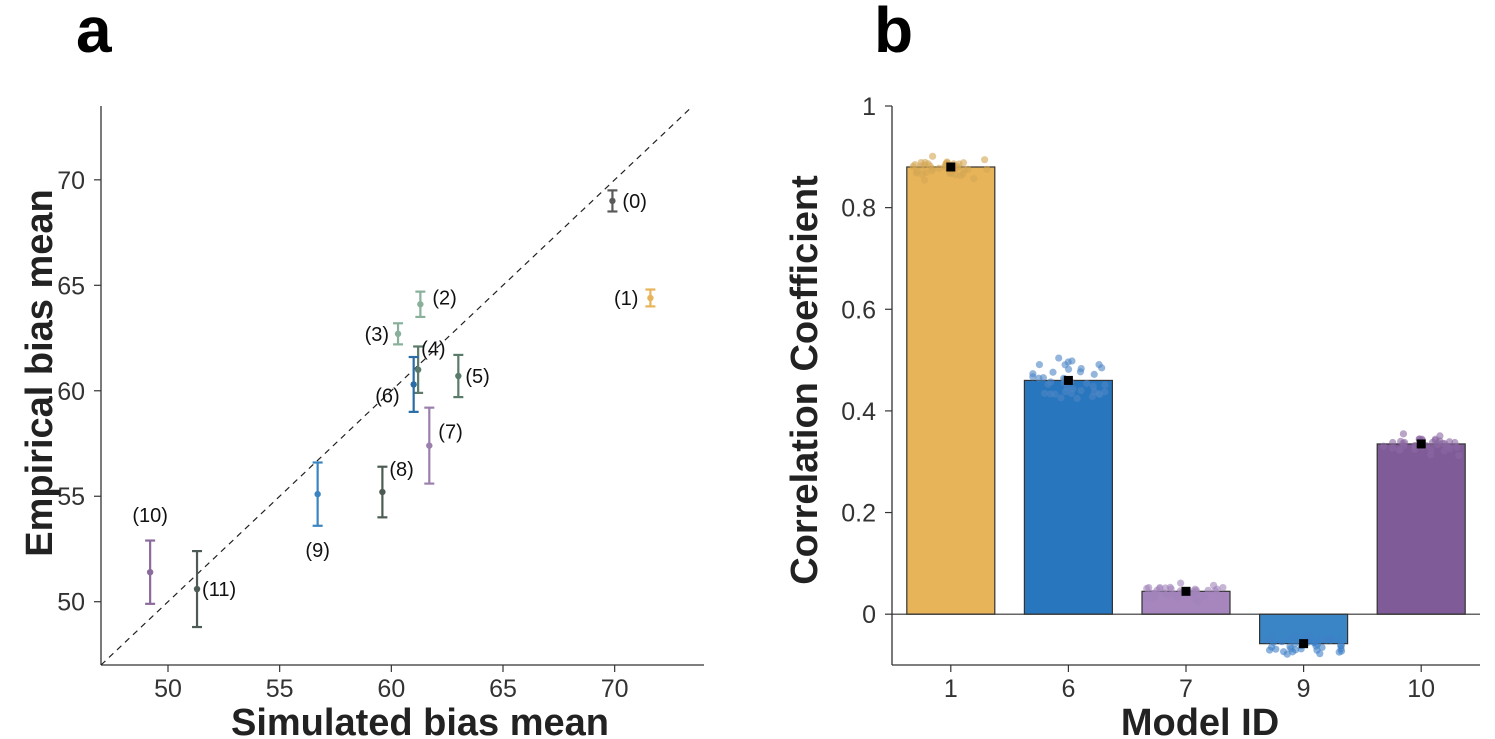 This screenshot has width=1495, height=739. Describe the element at coordinates (477, 377) in the screenshot. I see `point-label: (5)` at that location.